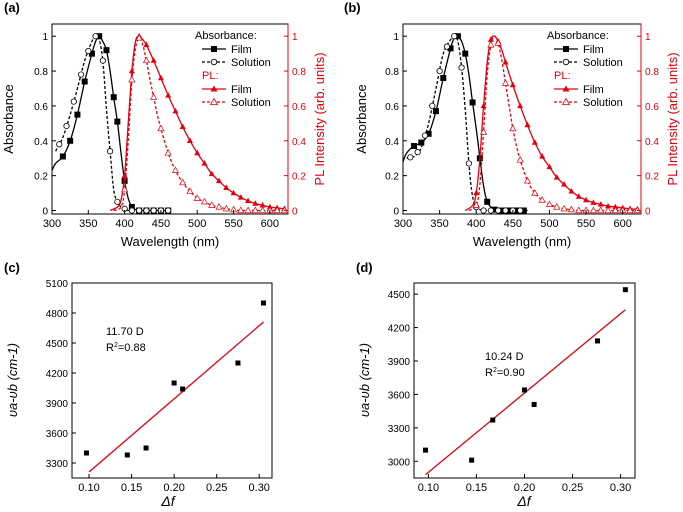 Image resolution: width=683 pixels, height=512 pixels. I want to click on x-tick-label: 450, so click(161, 224).